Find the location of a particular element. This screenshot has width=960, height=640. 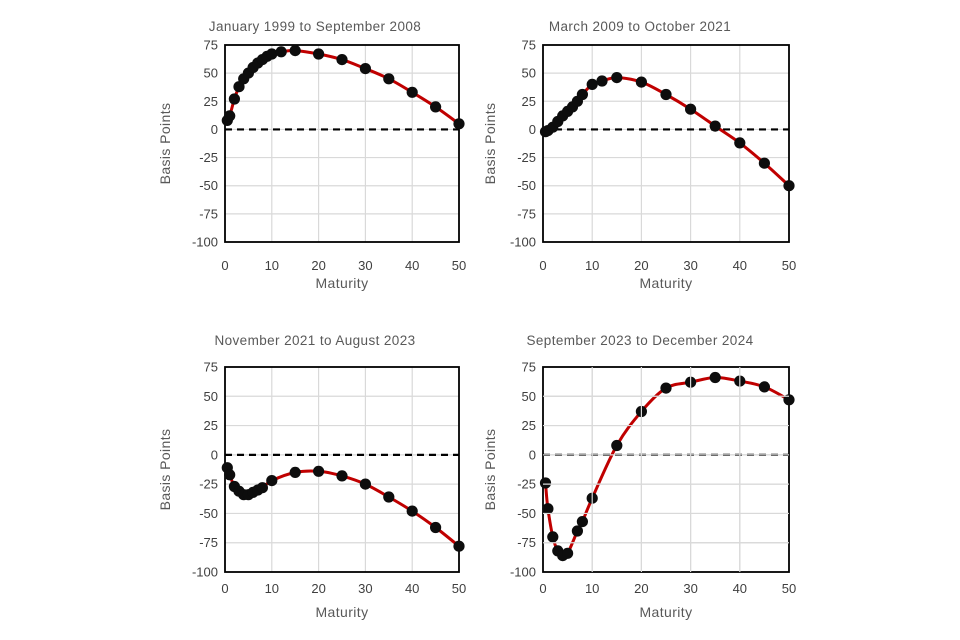

chart-title-1999-2008: January 1999 to September 2008 is located at coordinates (315, 26).